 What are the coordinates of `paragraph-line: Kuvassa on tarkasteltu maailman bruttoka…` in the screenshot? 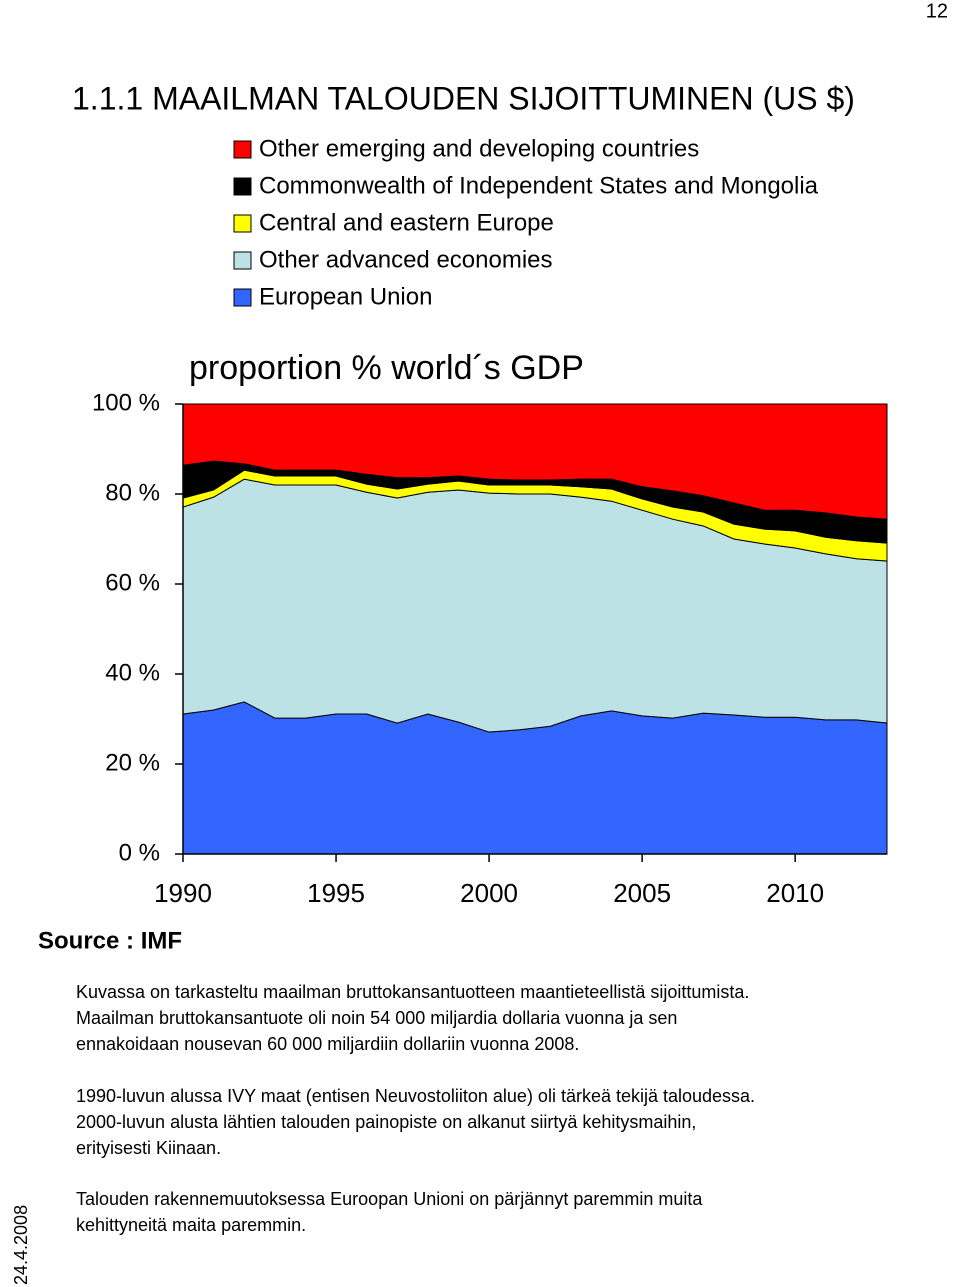 It's located at (412, 992).